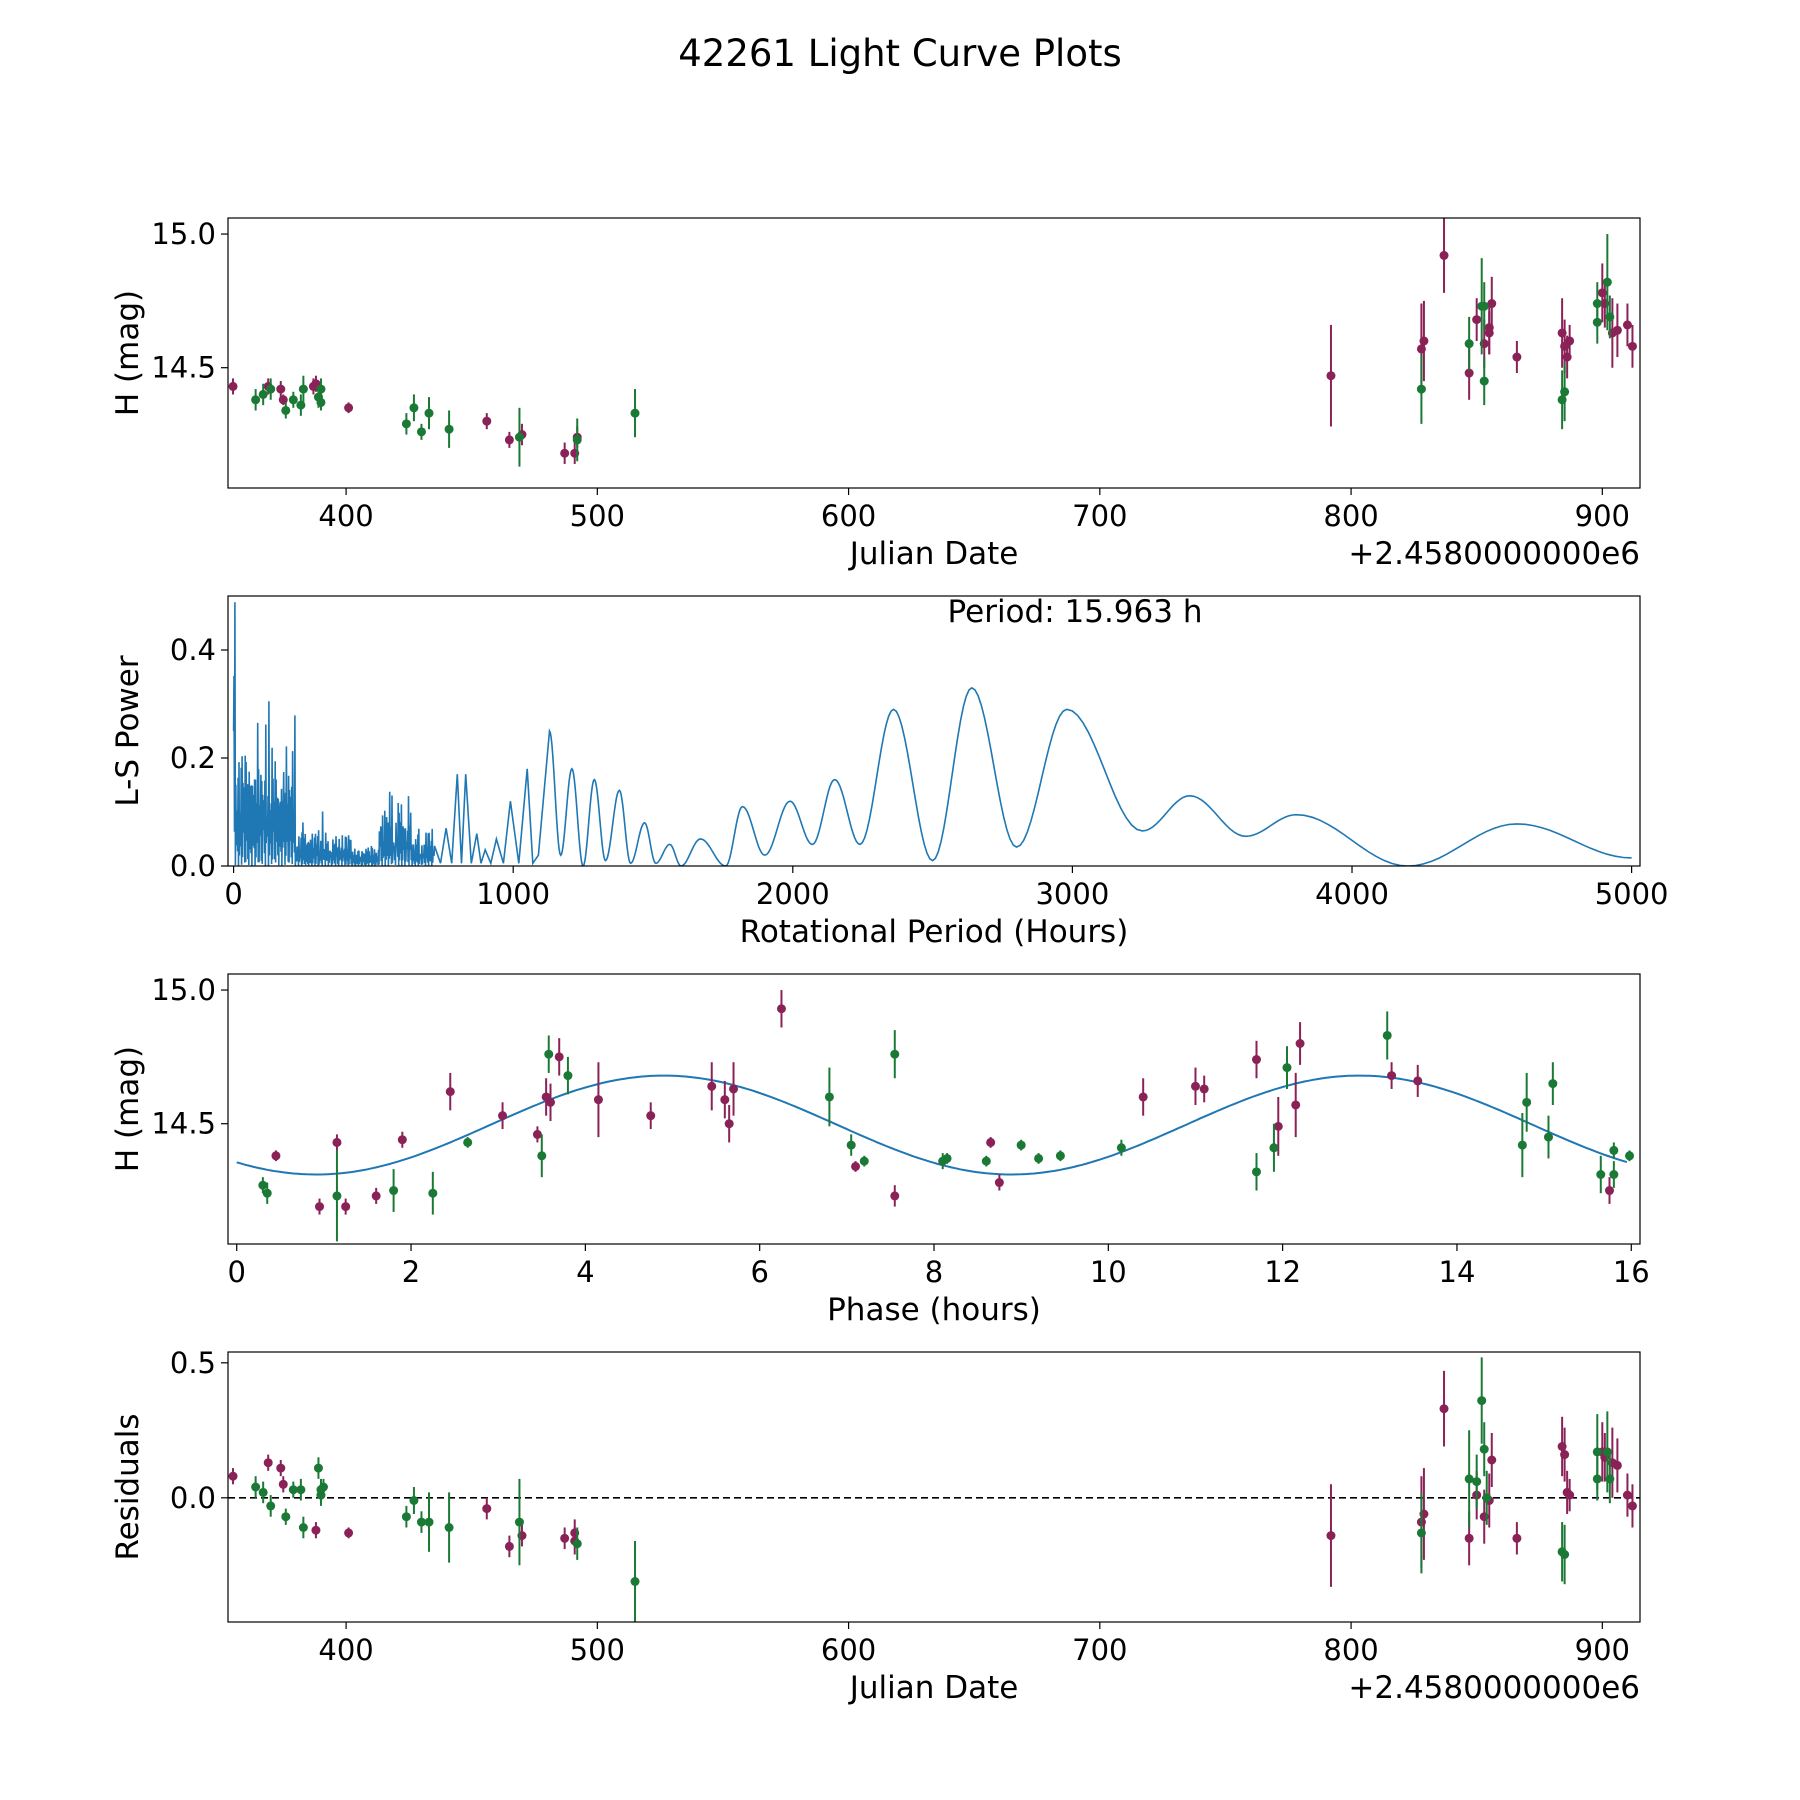 The width and height of the screenshot is (1800, 1800). I want to click on x-axis-label: Julian Date, so click(933, 1688).